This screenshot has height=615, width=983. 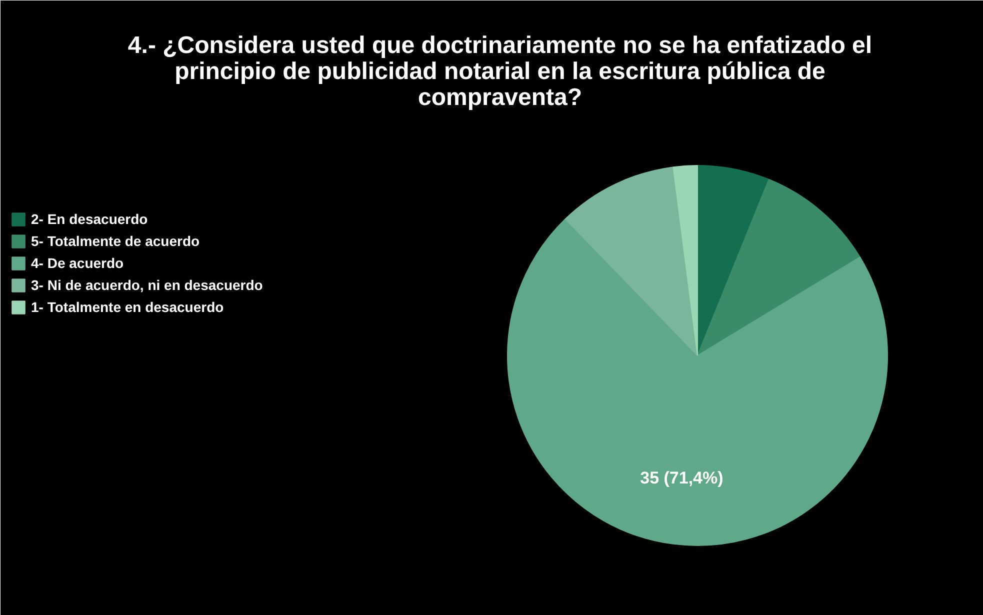 What do you see at coordinates (147, 285) in the screenshot?
I see `legend-label: 3- Ni de acuerdo, ni en desacuerdo` at bounding box center [147, 285].